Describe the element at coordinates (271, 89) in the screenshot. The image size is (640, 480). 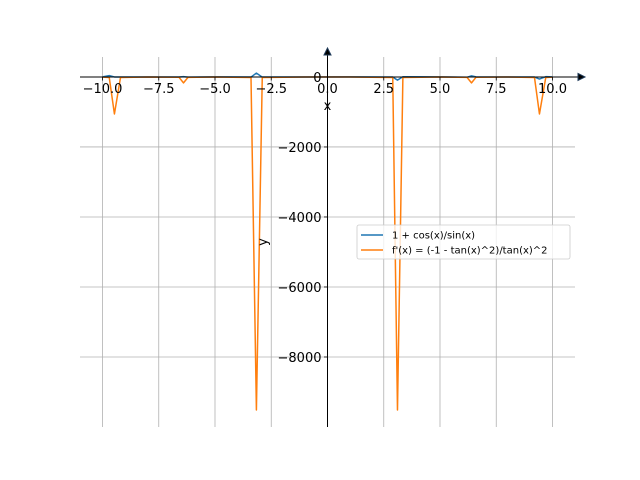
I see `x-tick-label: −2.5` at that location.